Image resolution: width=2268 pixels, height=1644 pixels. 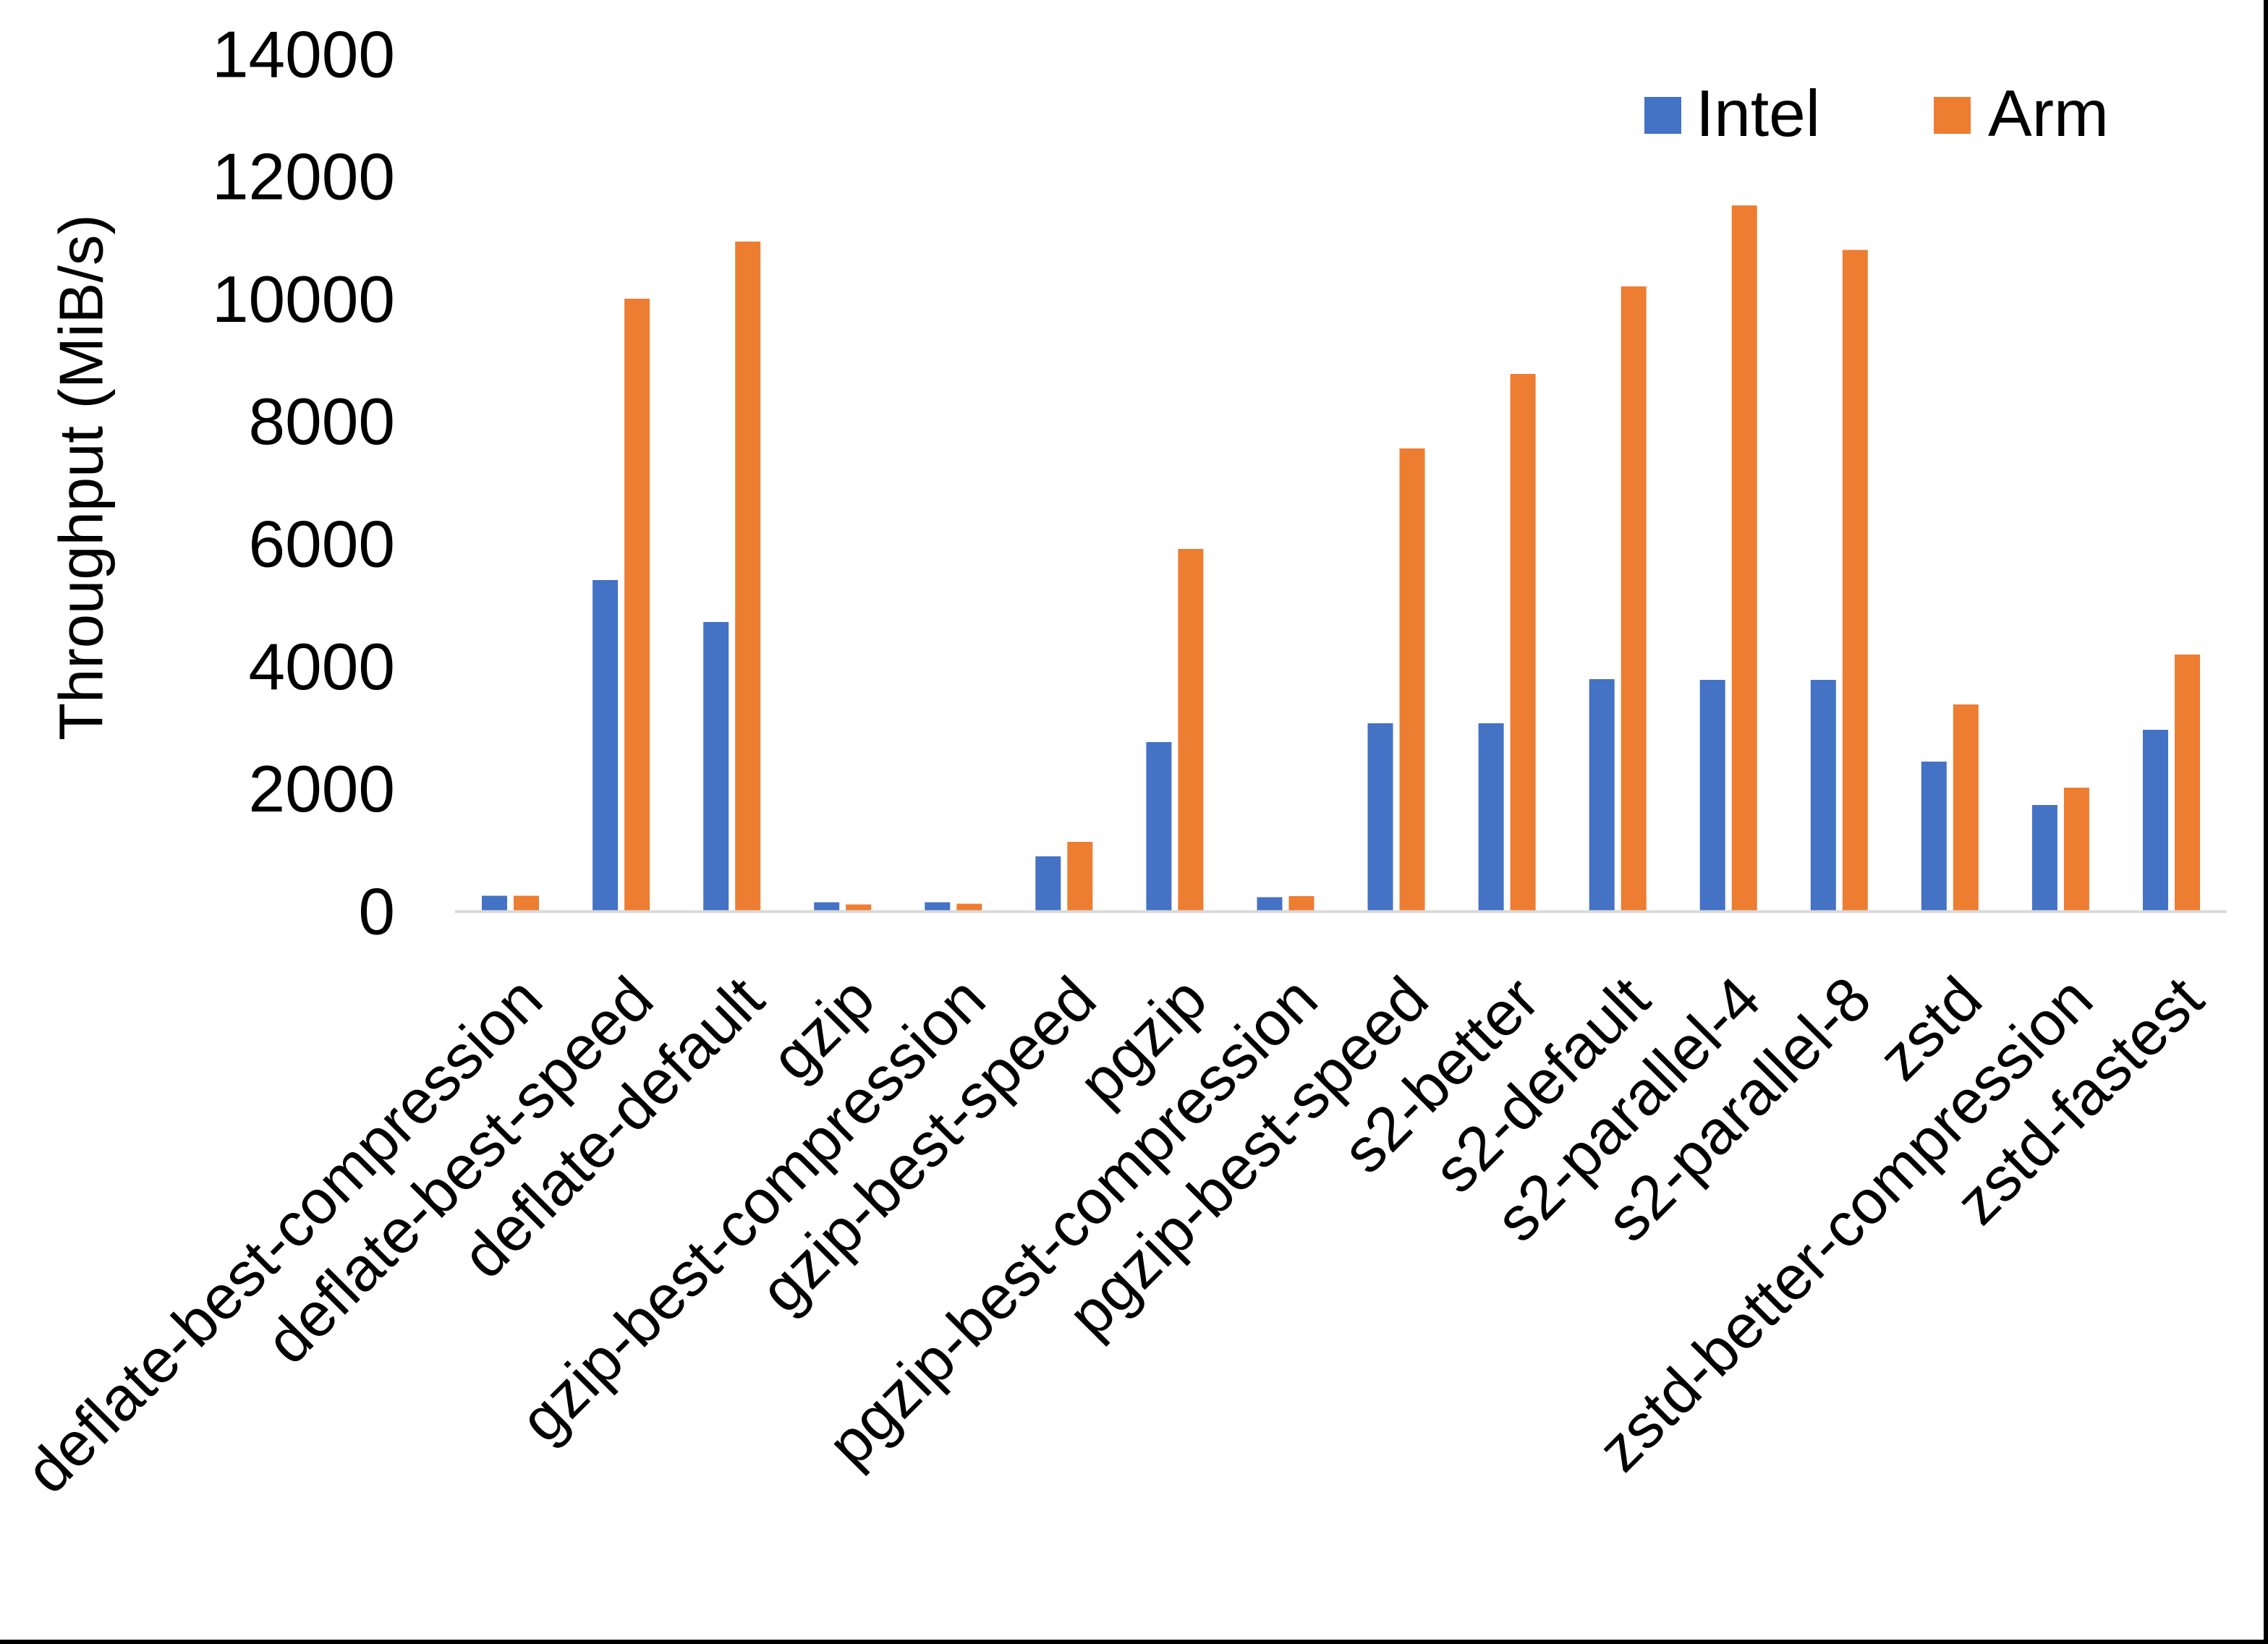 I want to click on svg-text: Throughput (MiB/s), so click(x=82, y=477).